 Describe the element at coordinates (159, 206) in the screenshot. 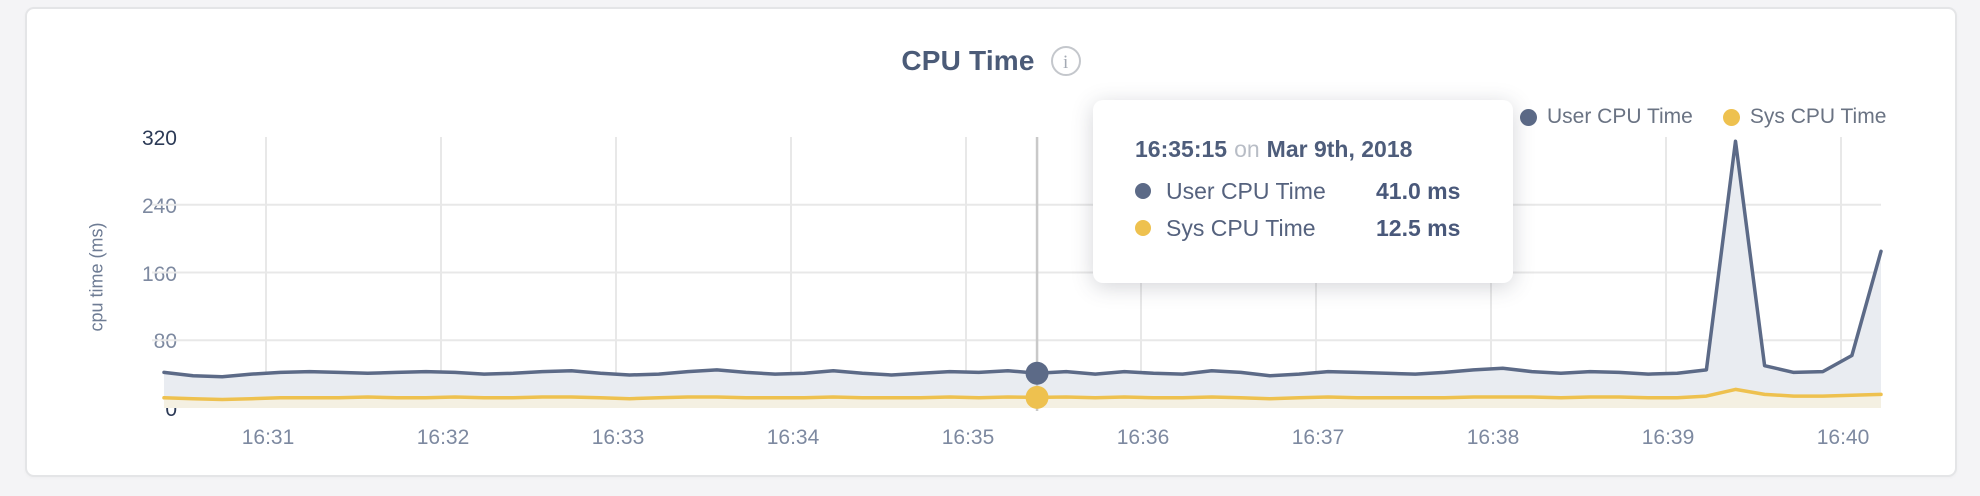

I see `y-tick-label: 240` at that location.